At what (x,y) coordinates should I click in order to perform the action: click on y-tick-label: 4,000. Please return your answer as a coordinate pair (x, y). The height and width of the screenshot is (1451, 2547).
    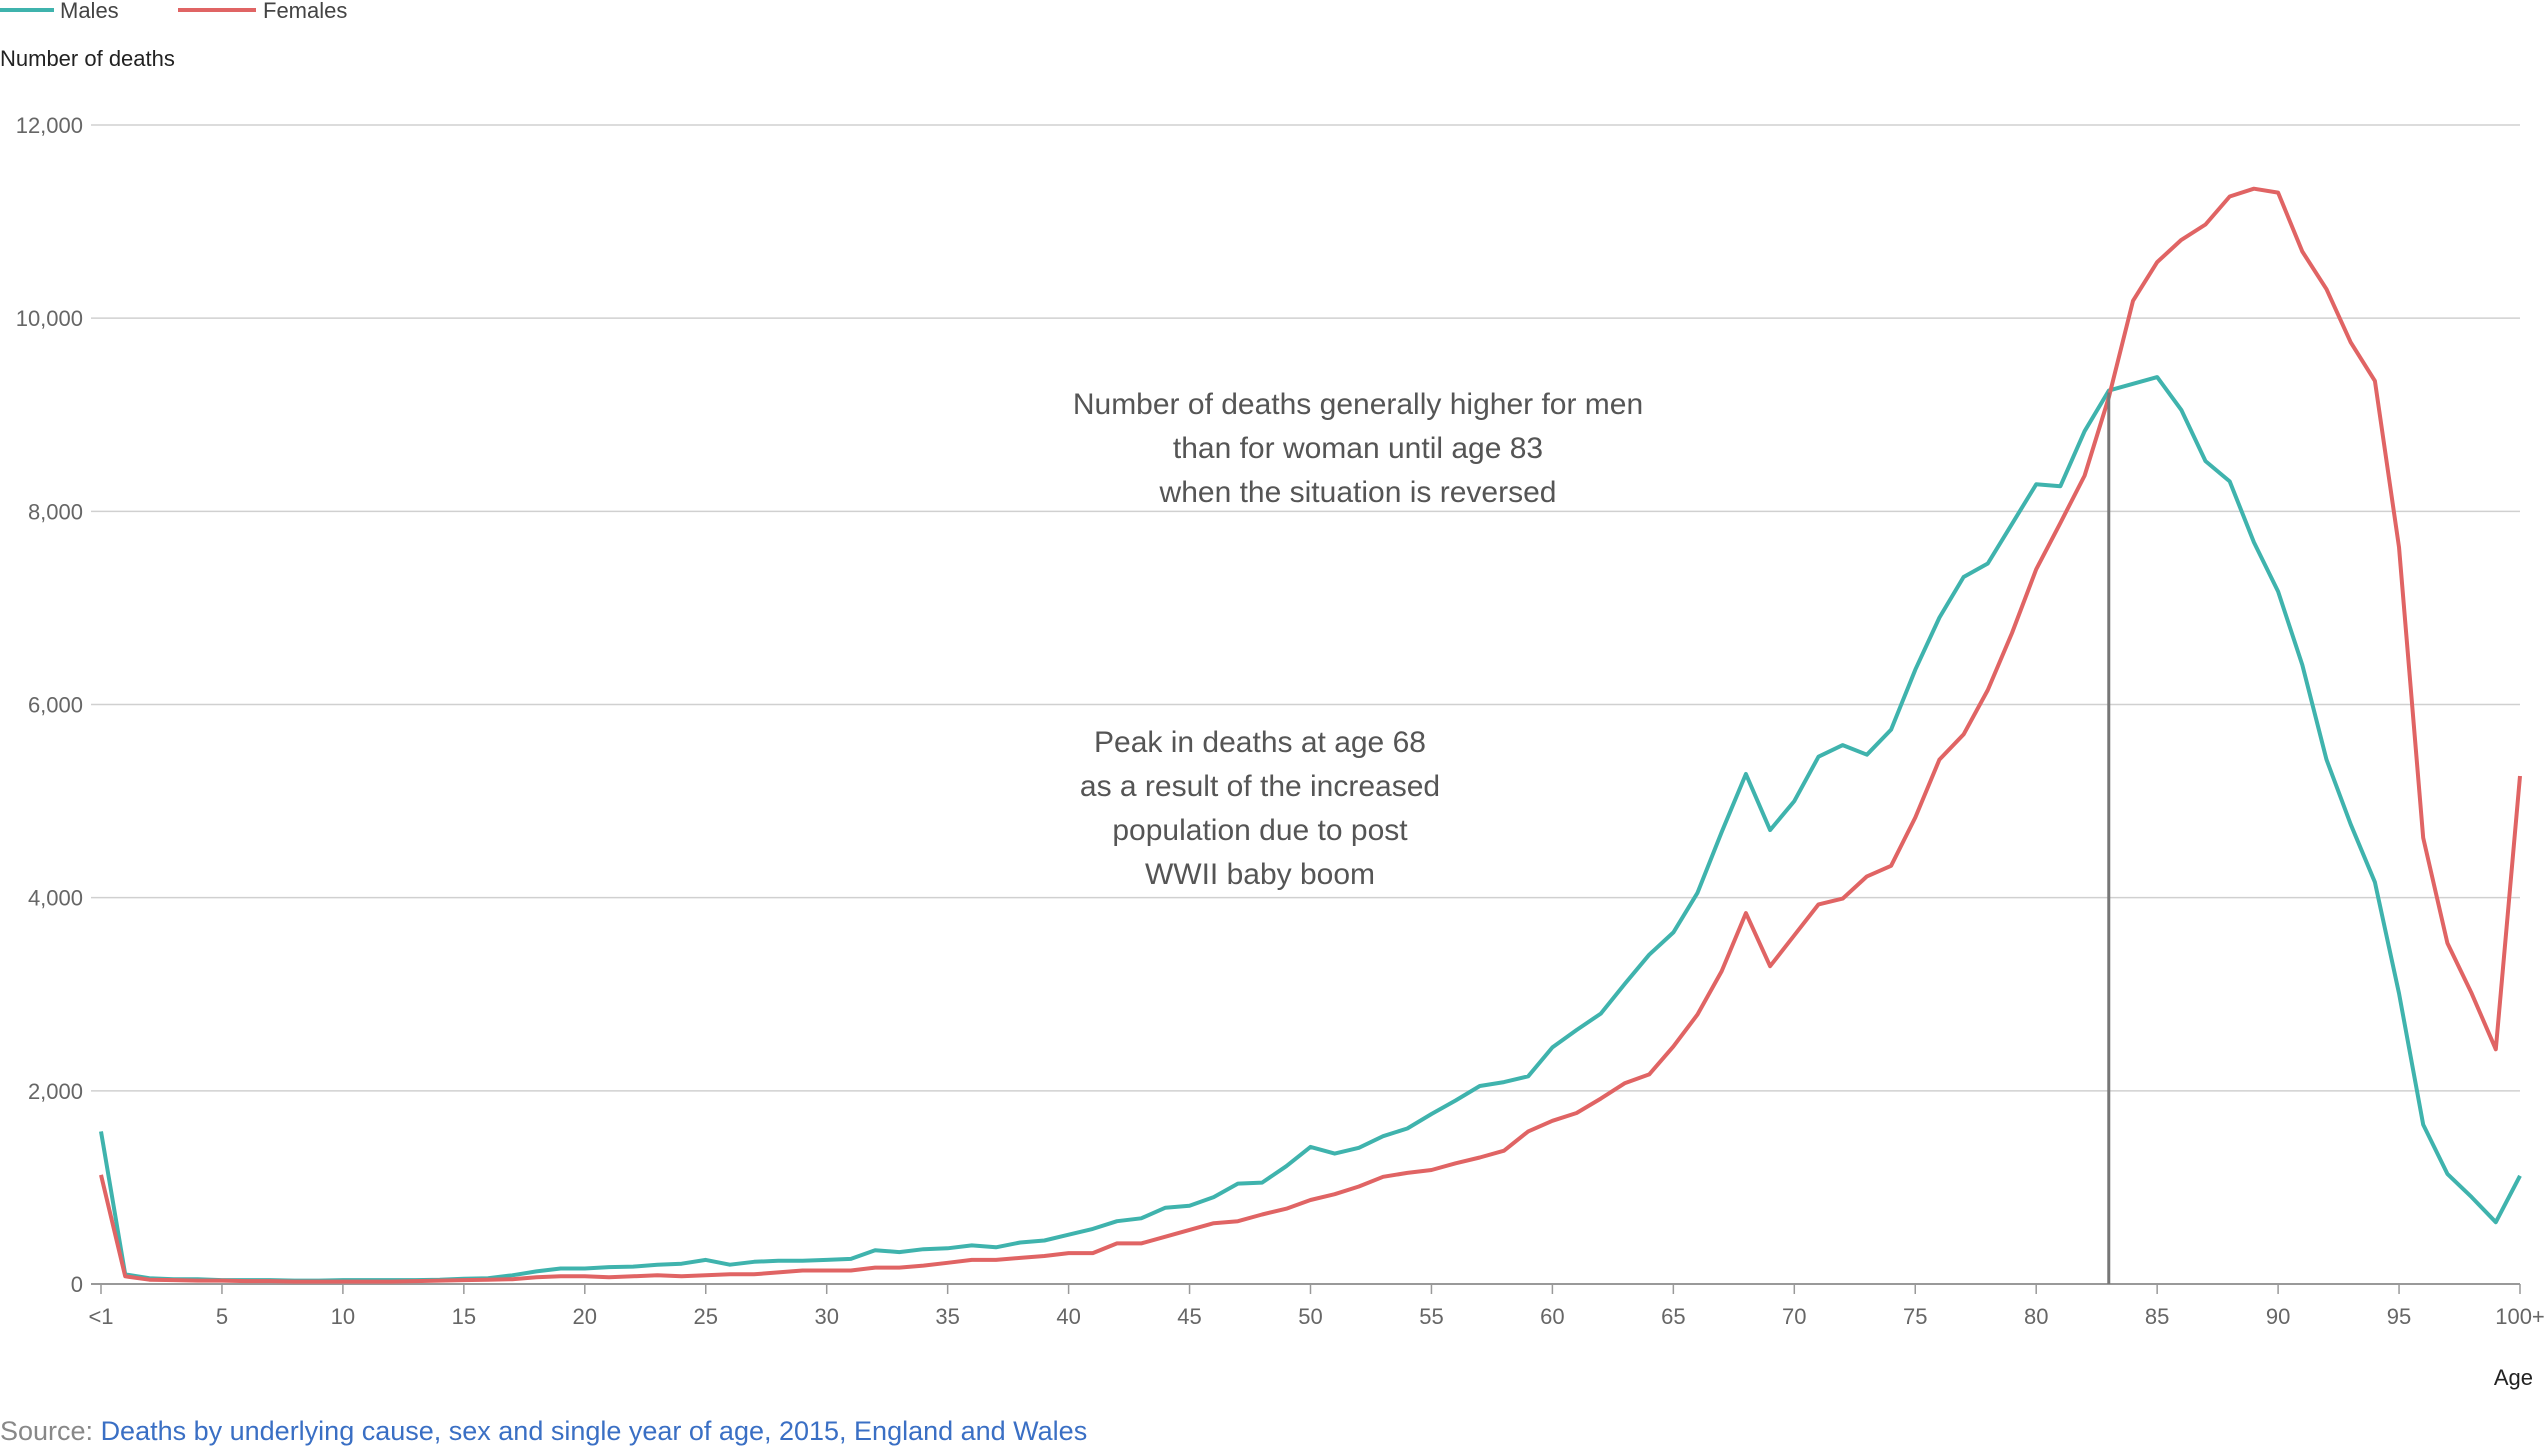
    Looking at the image, I should click on (55, 898).